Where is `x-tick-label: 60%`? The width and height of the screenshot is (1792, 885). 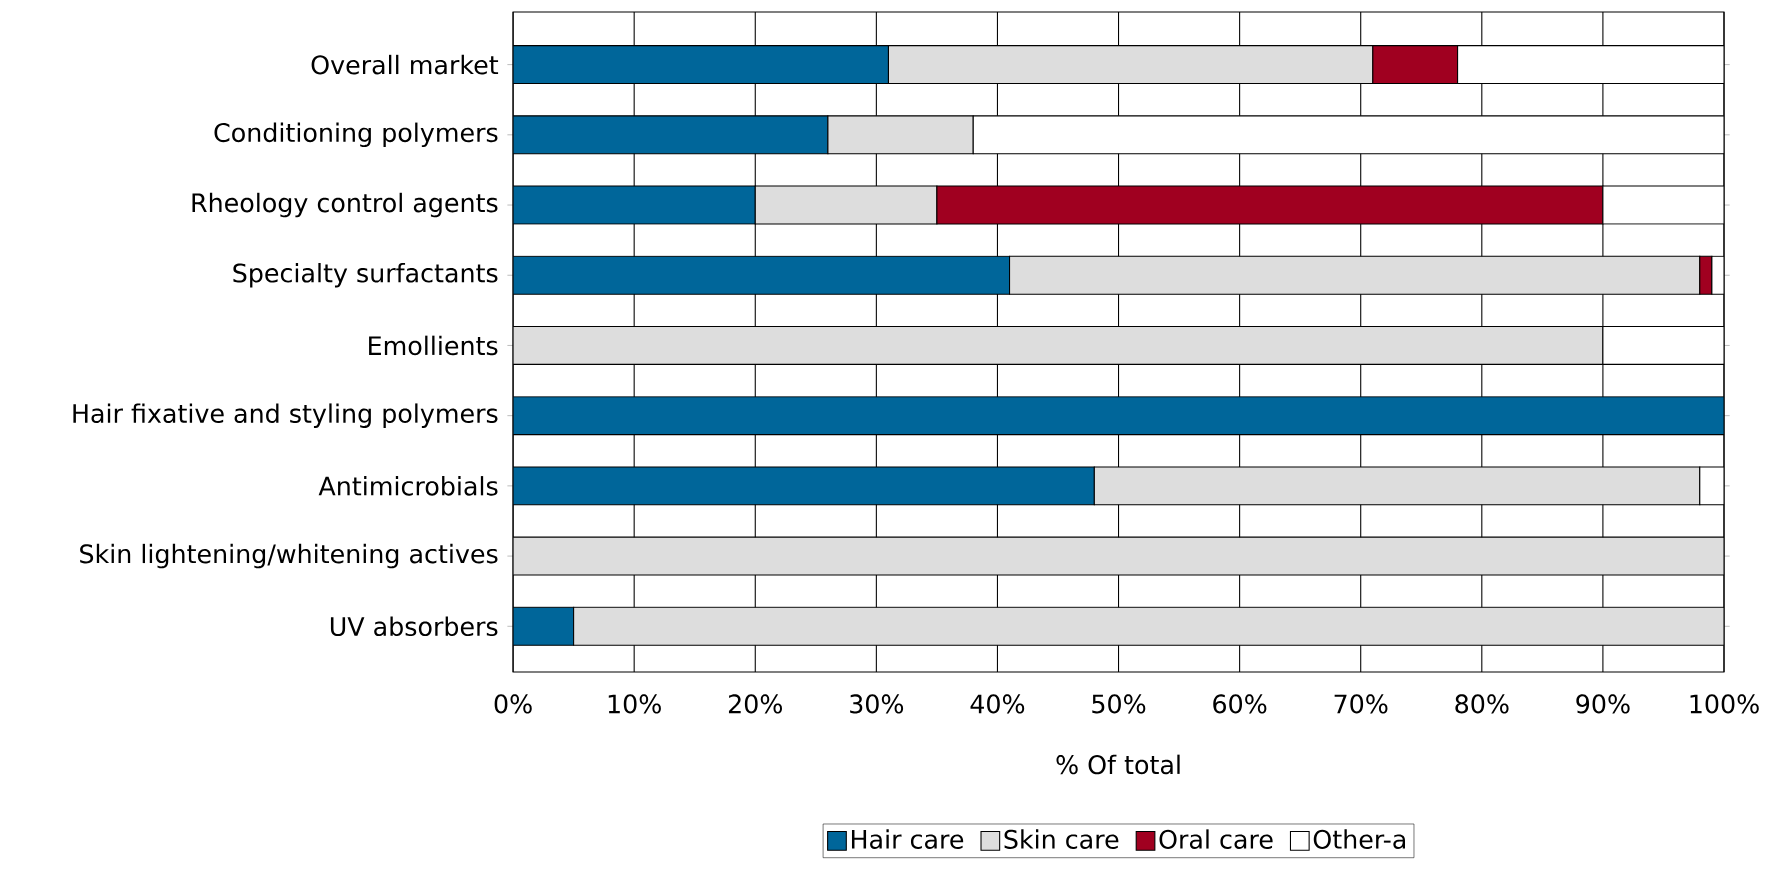
x-tick-label: 60% is located at coordinates (1240, 704).